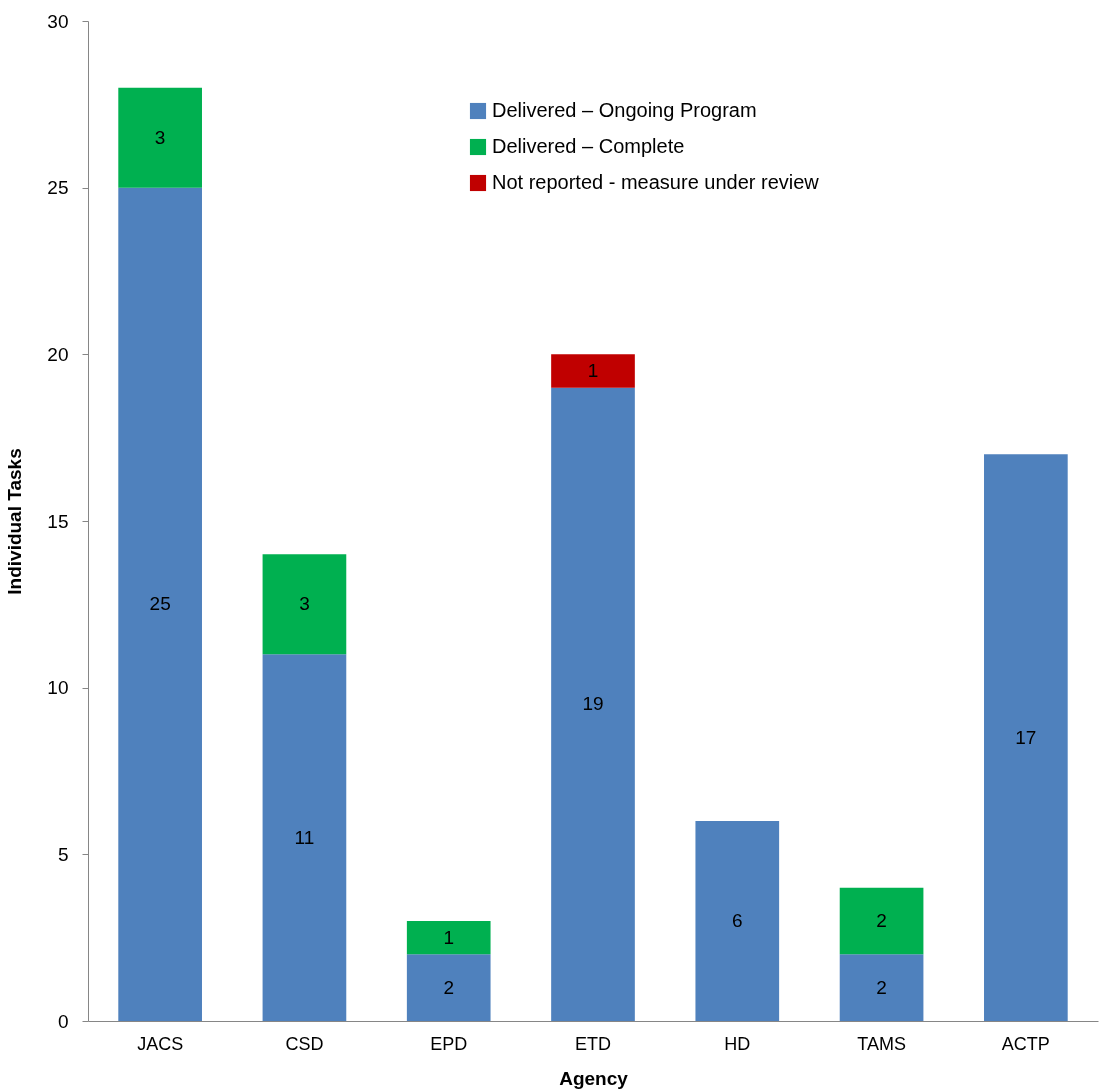  What do you see at coordinates (1025, 1043) in the screenshot?
I see `x-tick-label: ACTP` at bounding box center [1025, 1043].